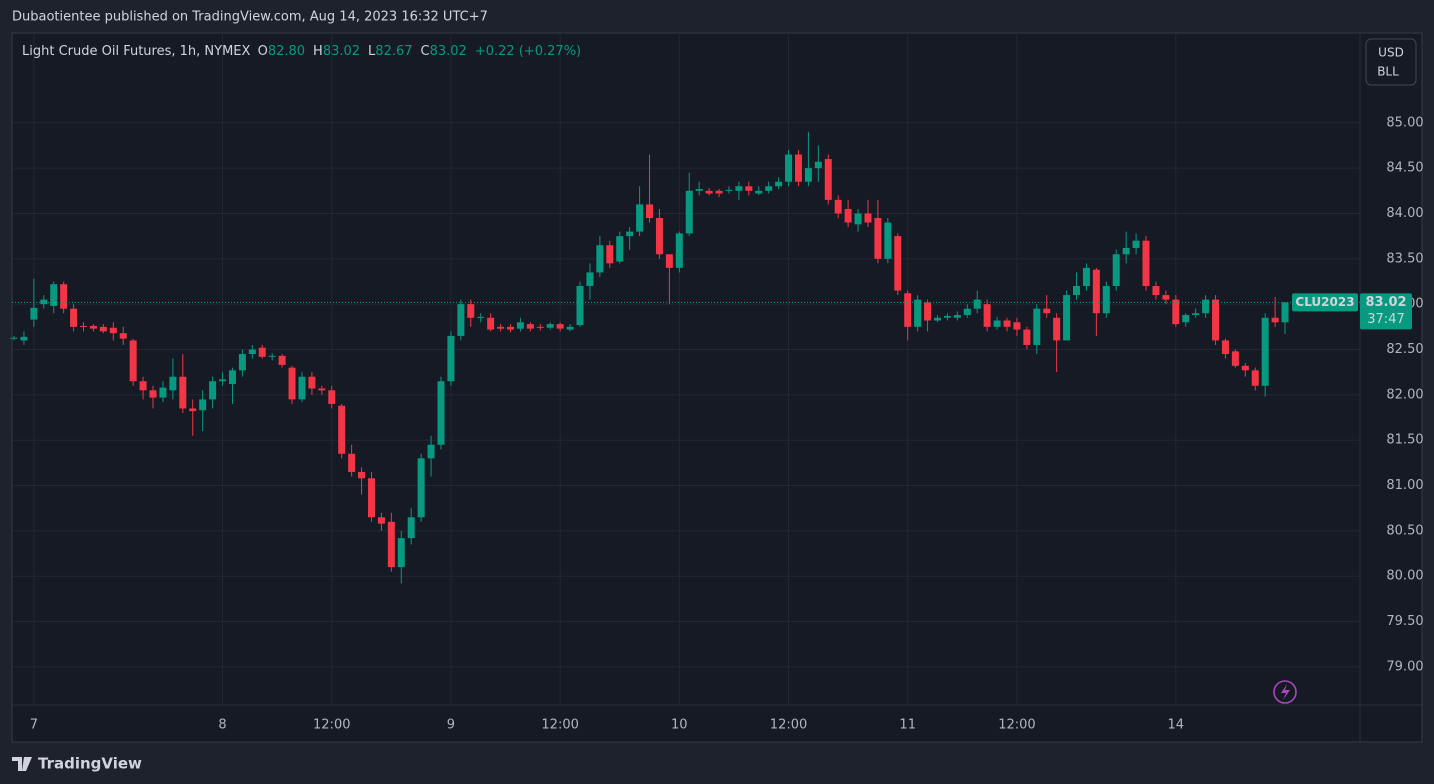 This screenshot has height=784, width=1434. I want to click on legend-value: 82.67, so click(393, 51).